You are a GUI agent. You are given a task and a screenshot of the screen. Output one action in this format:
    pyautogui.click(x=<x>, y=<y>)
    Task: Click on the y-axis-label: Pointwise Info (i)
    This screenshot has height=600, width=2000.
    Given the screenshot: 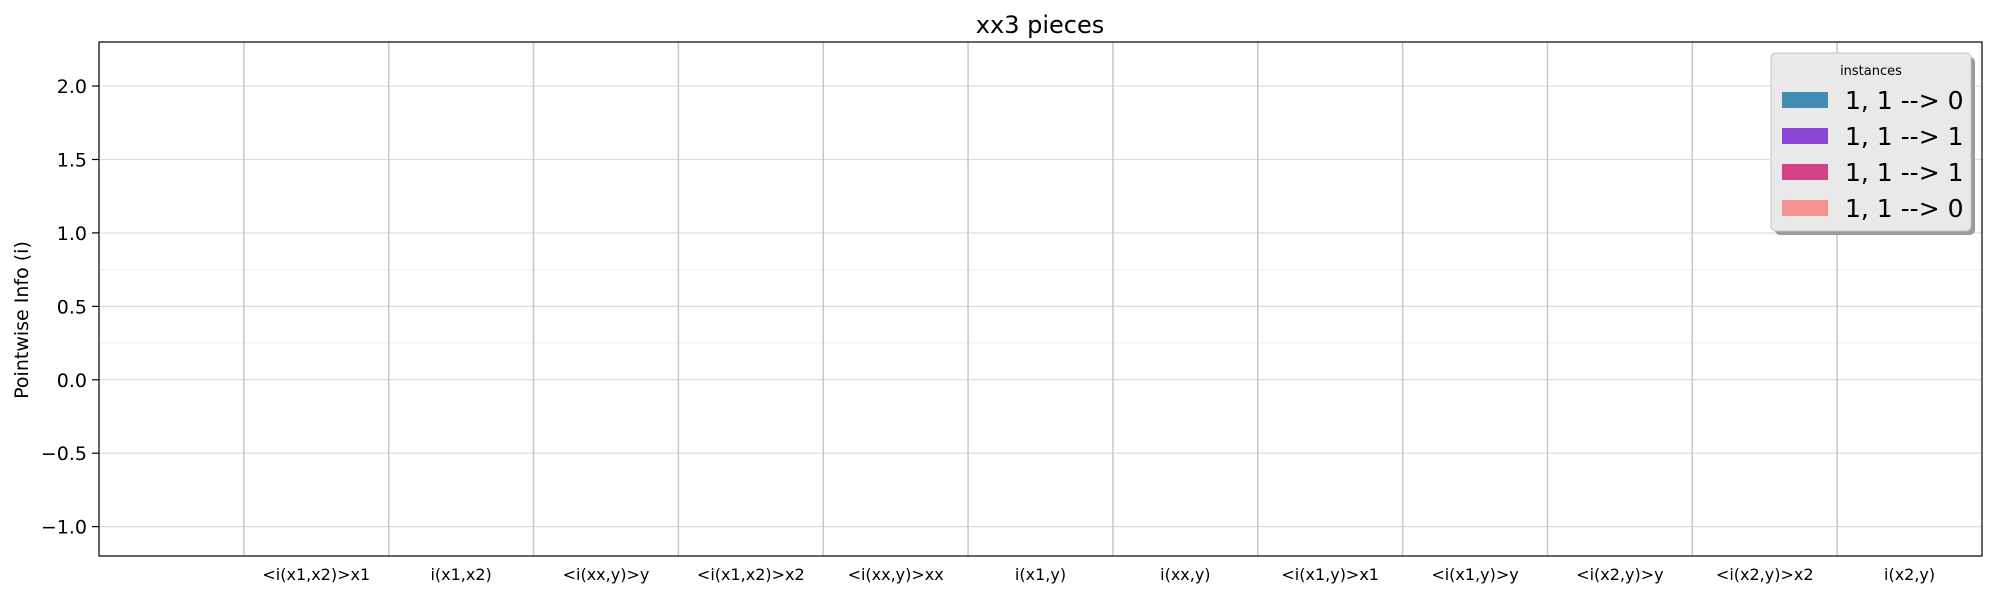 What is the action you would take?
    pyautogui.click(x=22, y=320)
    